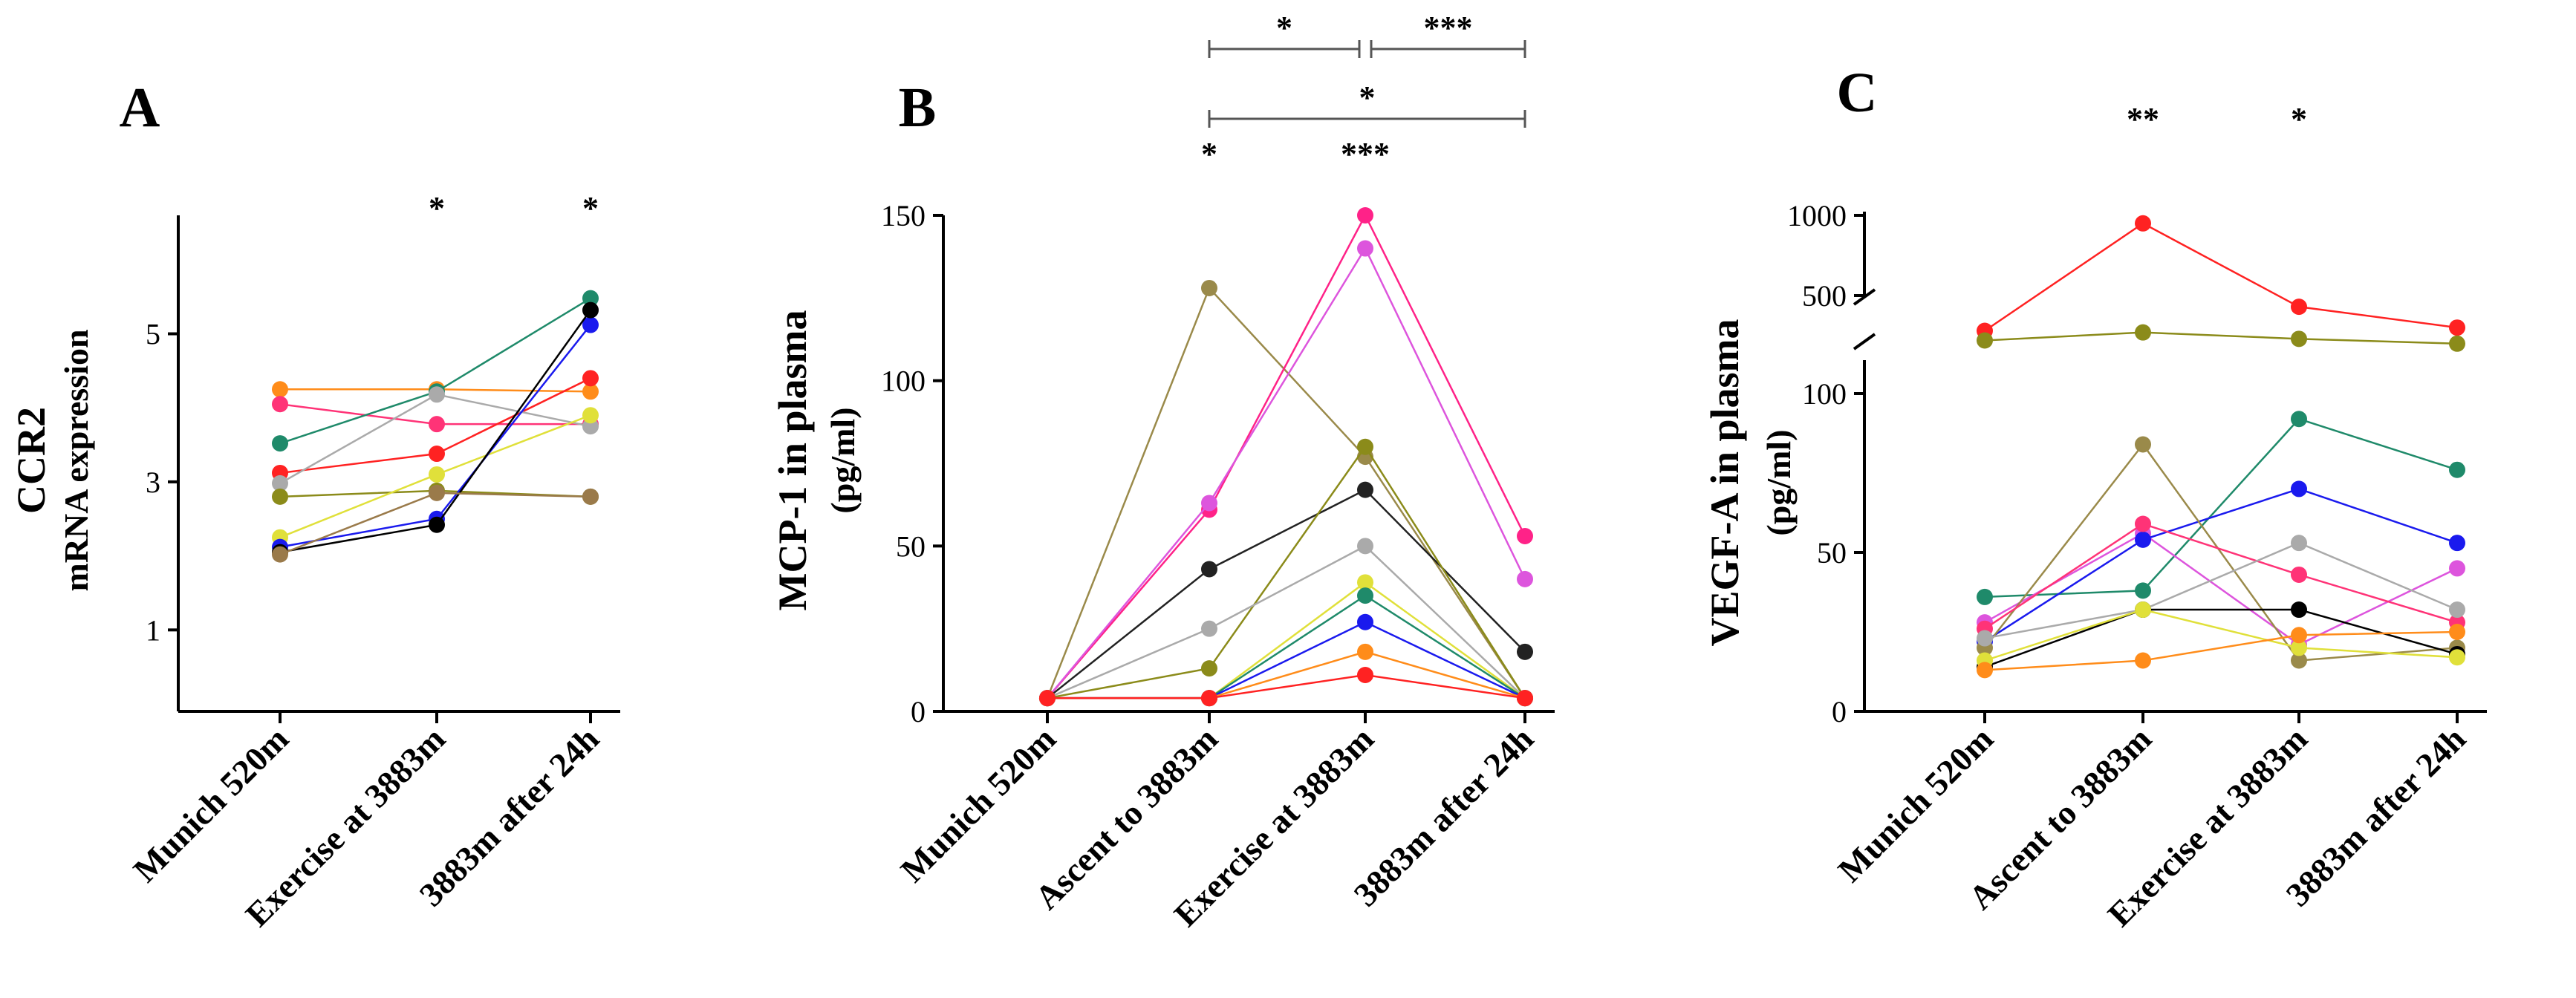  Describe the element at coordinates (1448, 28) in the screenshot. I see `comparison-bracket-label: ***` at that location.